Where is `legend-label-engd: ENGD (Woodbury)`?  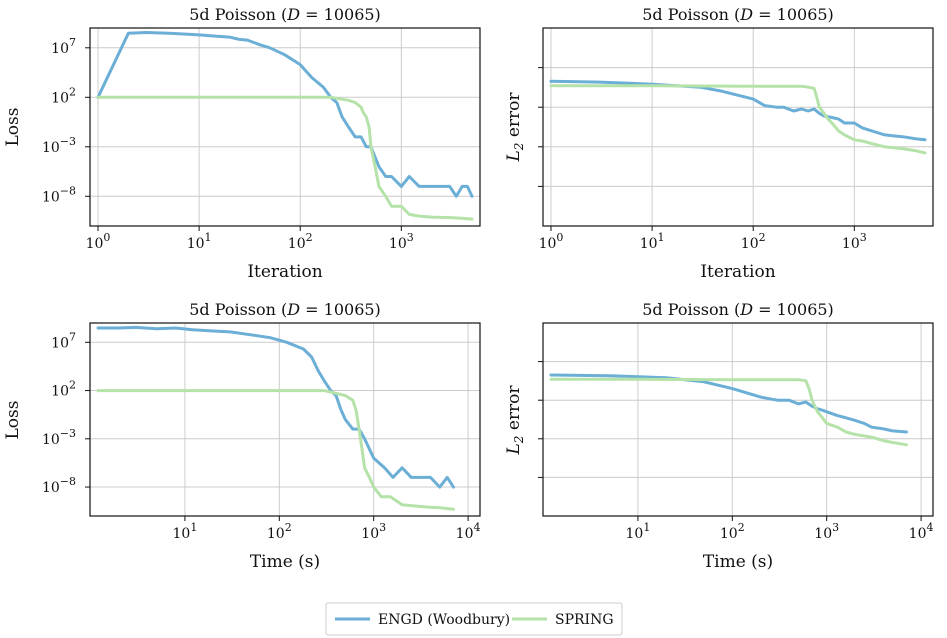 legend-label-engd: ENGD (Woodbury) is located at coordinates (444, 620).